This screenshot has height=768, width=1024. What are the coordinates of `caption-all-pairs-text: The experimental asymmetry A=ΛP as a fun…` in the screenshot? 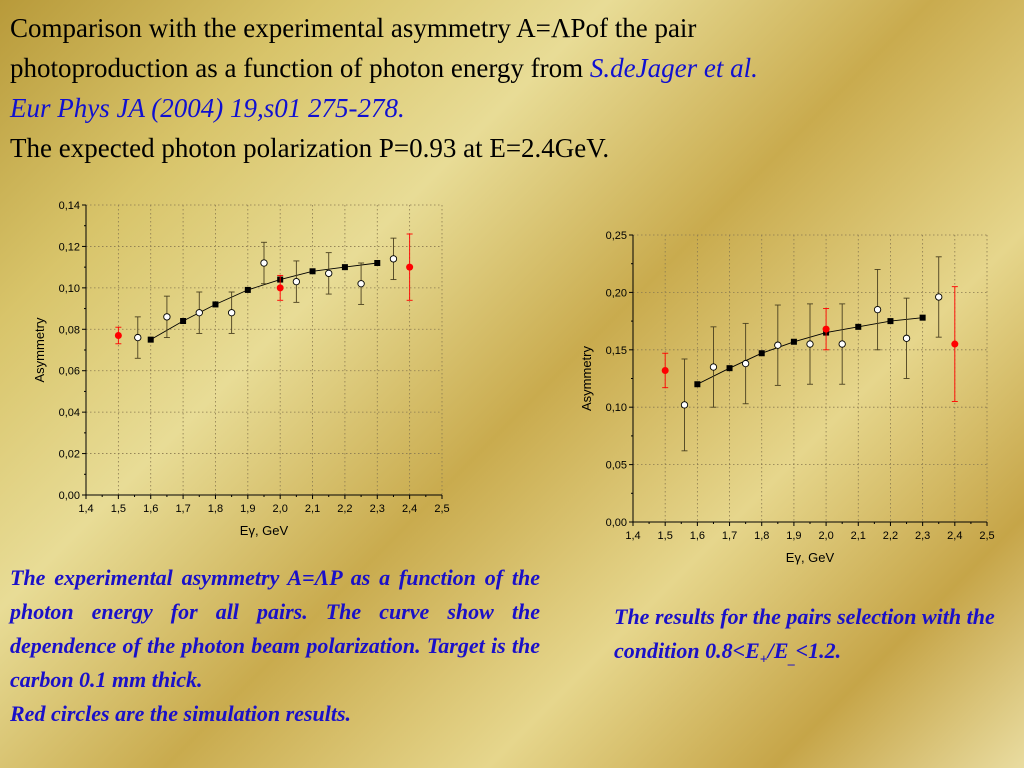 It's located at (275, 628).